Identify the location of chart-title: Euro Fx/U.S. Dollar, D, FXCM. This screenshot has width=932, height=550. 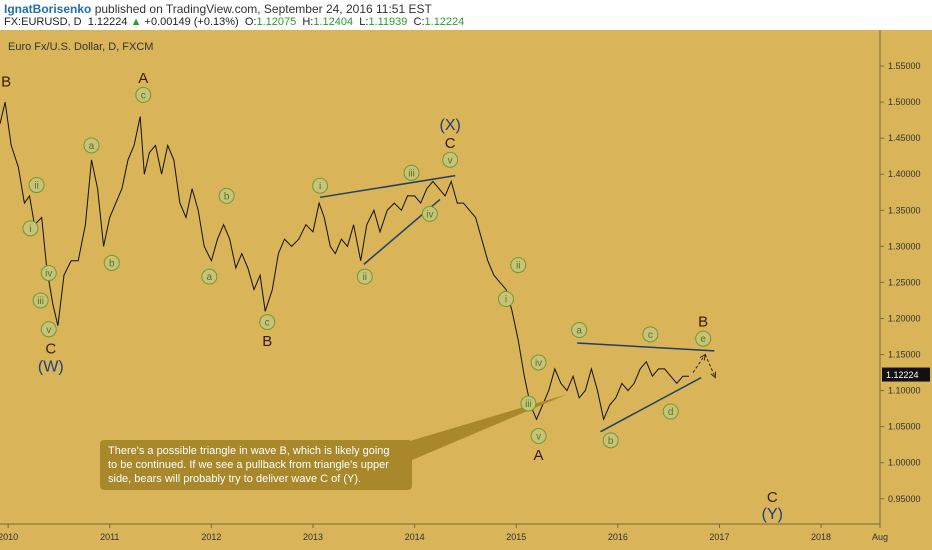
(80, 47).